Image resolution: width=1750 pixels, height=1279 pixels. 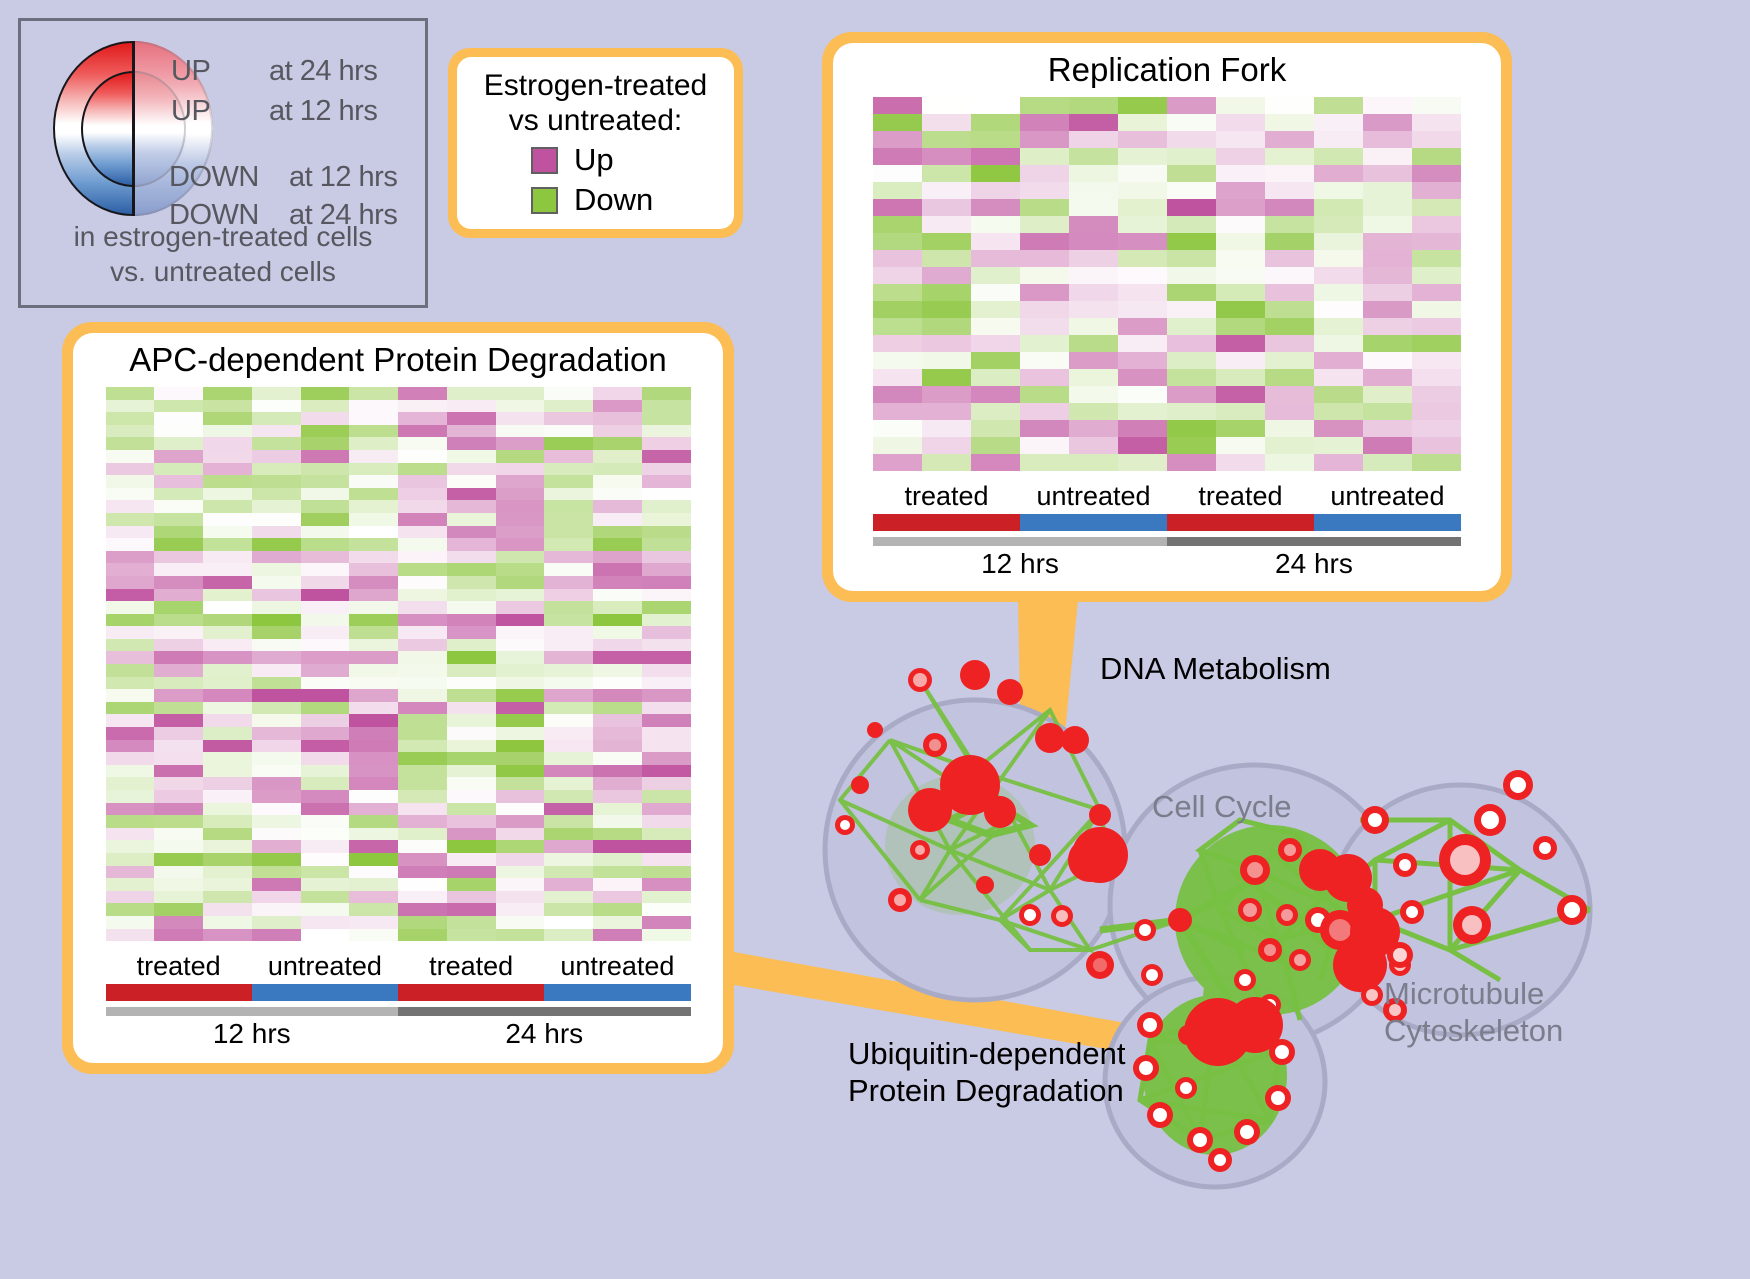 What do you see at coordinates (1222, 806) in the screenshot?
I see `cluster-label-cell-cycle: Cell Cycle` at bounding box center [1222, 806].